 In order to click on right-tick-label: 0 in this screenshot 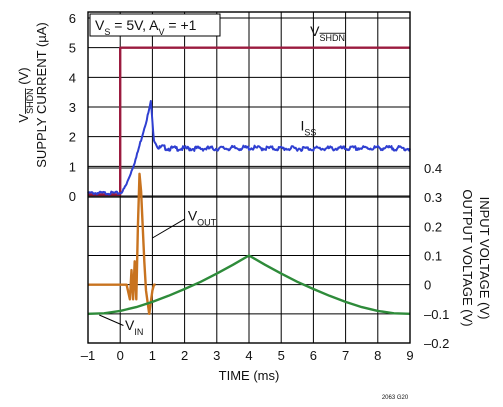, I will do `click(427, 285)`.